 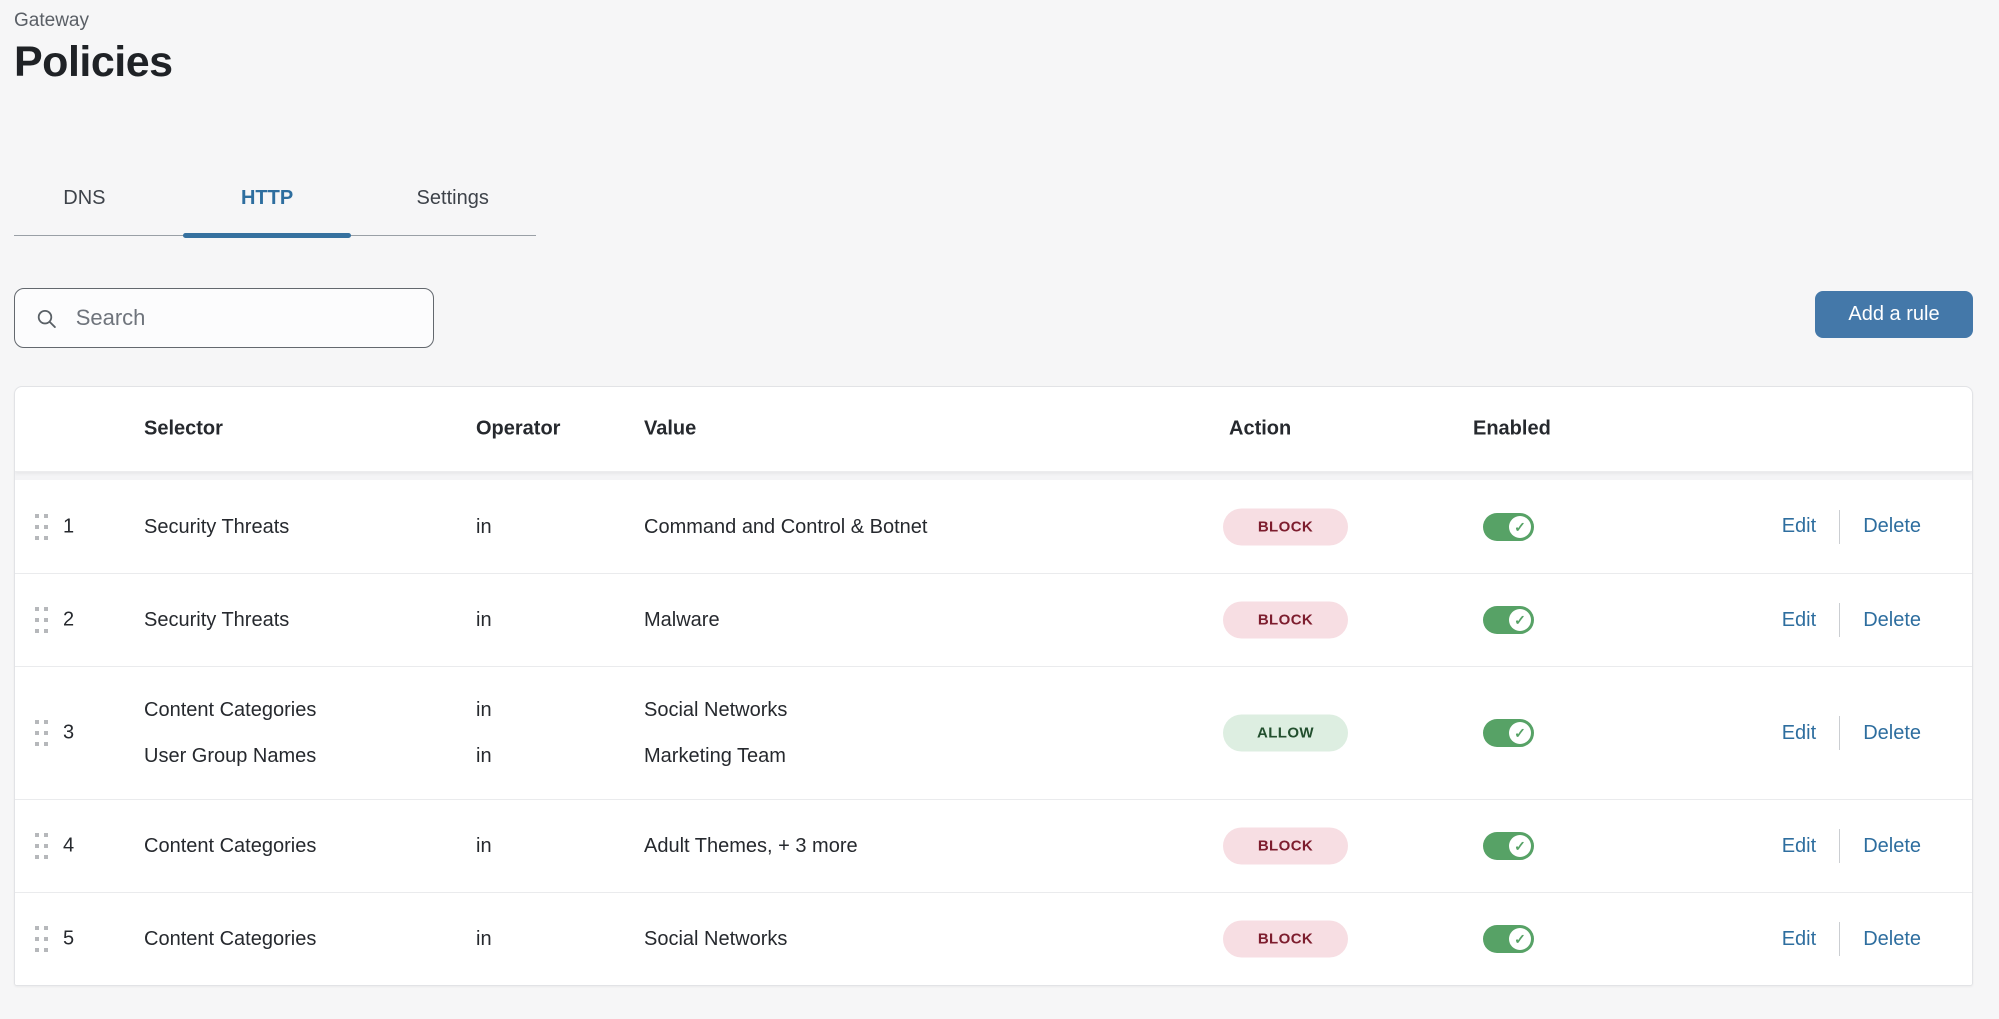 I want to click on search-icon, so click(x=46, y=318).